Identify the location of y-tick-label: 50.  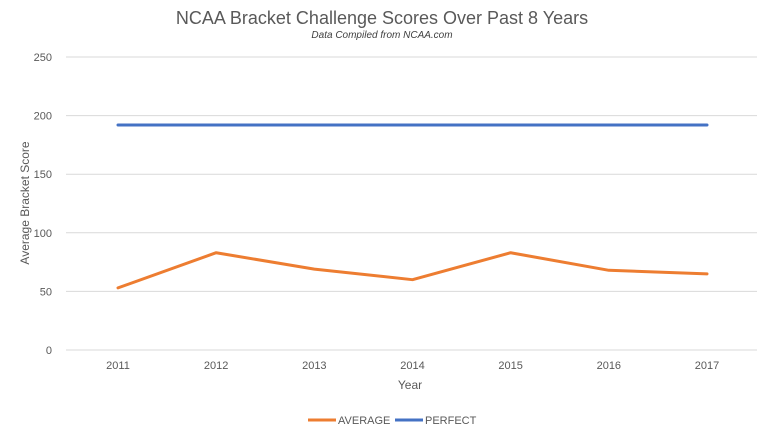
(46, 292).